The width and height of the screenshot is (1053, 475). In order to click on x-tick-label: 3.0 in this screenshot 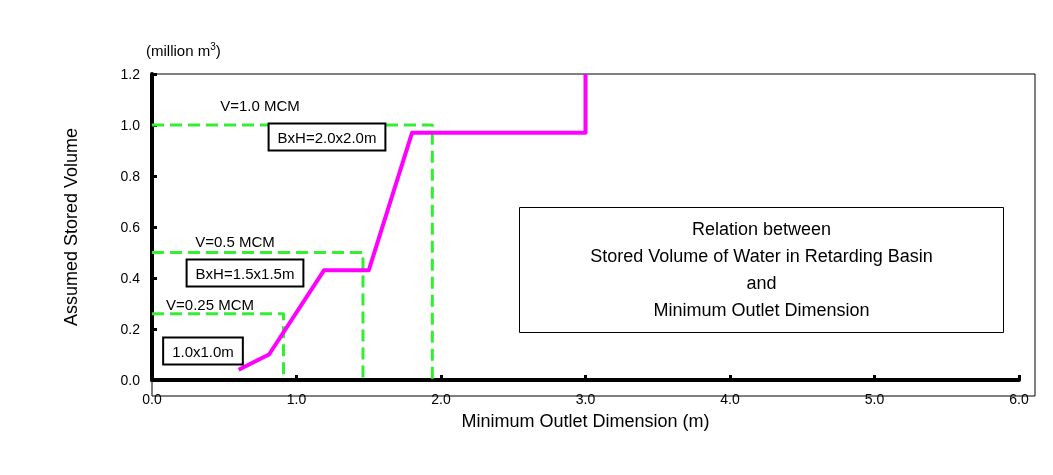, I will do `click(585, 399)`.